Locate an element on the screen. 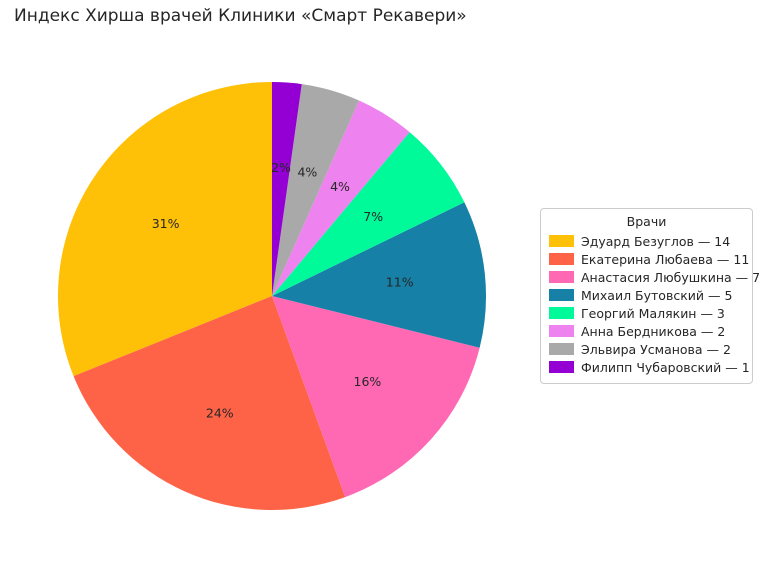  legend-label-1: Екатерина Любаева — 11 is located at coordinates (665, 259).